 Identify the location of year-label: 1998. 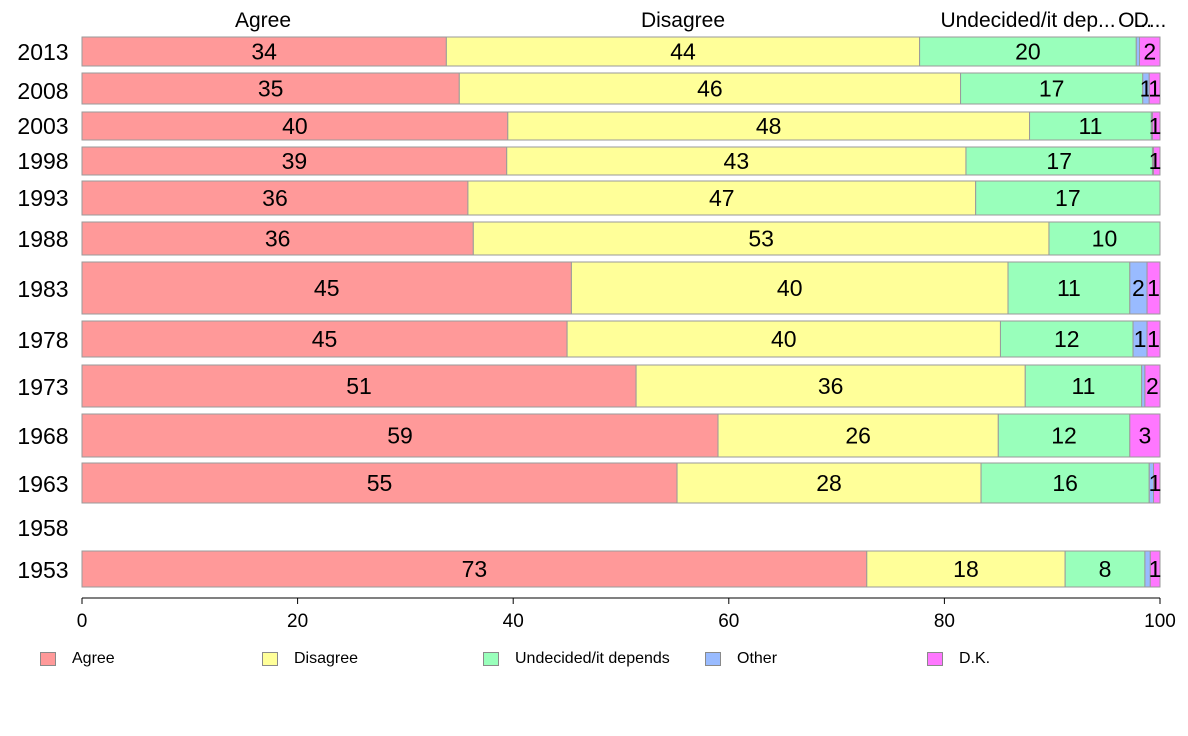
(42, 161).